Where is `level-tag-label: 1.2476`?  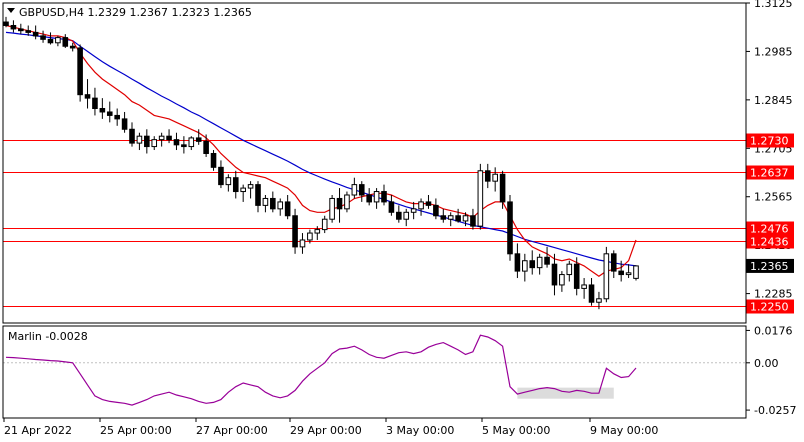 level-tag-label: 1.2476 is located at coordinates (769, 229).